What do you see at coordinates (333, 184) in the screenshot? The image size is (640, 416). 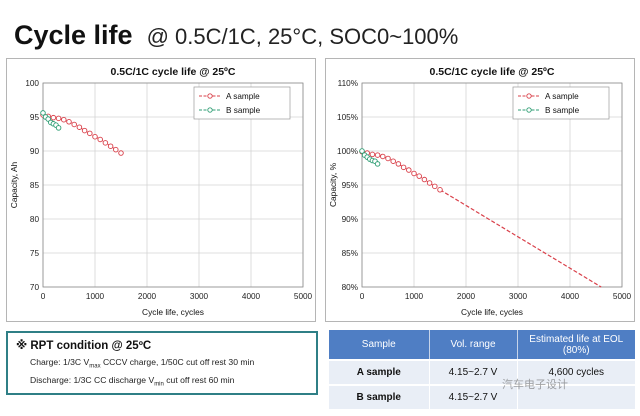 I see `y-axis-title: Capacity, %` at bounding box center [333, 184].